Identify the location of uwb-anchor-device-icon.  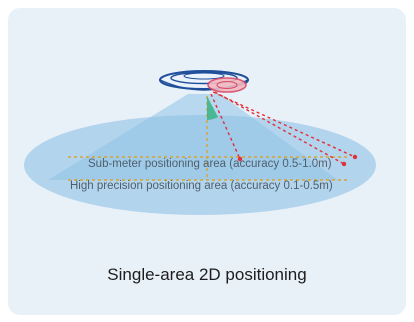
(204, 81).